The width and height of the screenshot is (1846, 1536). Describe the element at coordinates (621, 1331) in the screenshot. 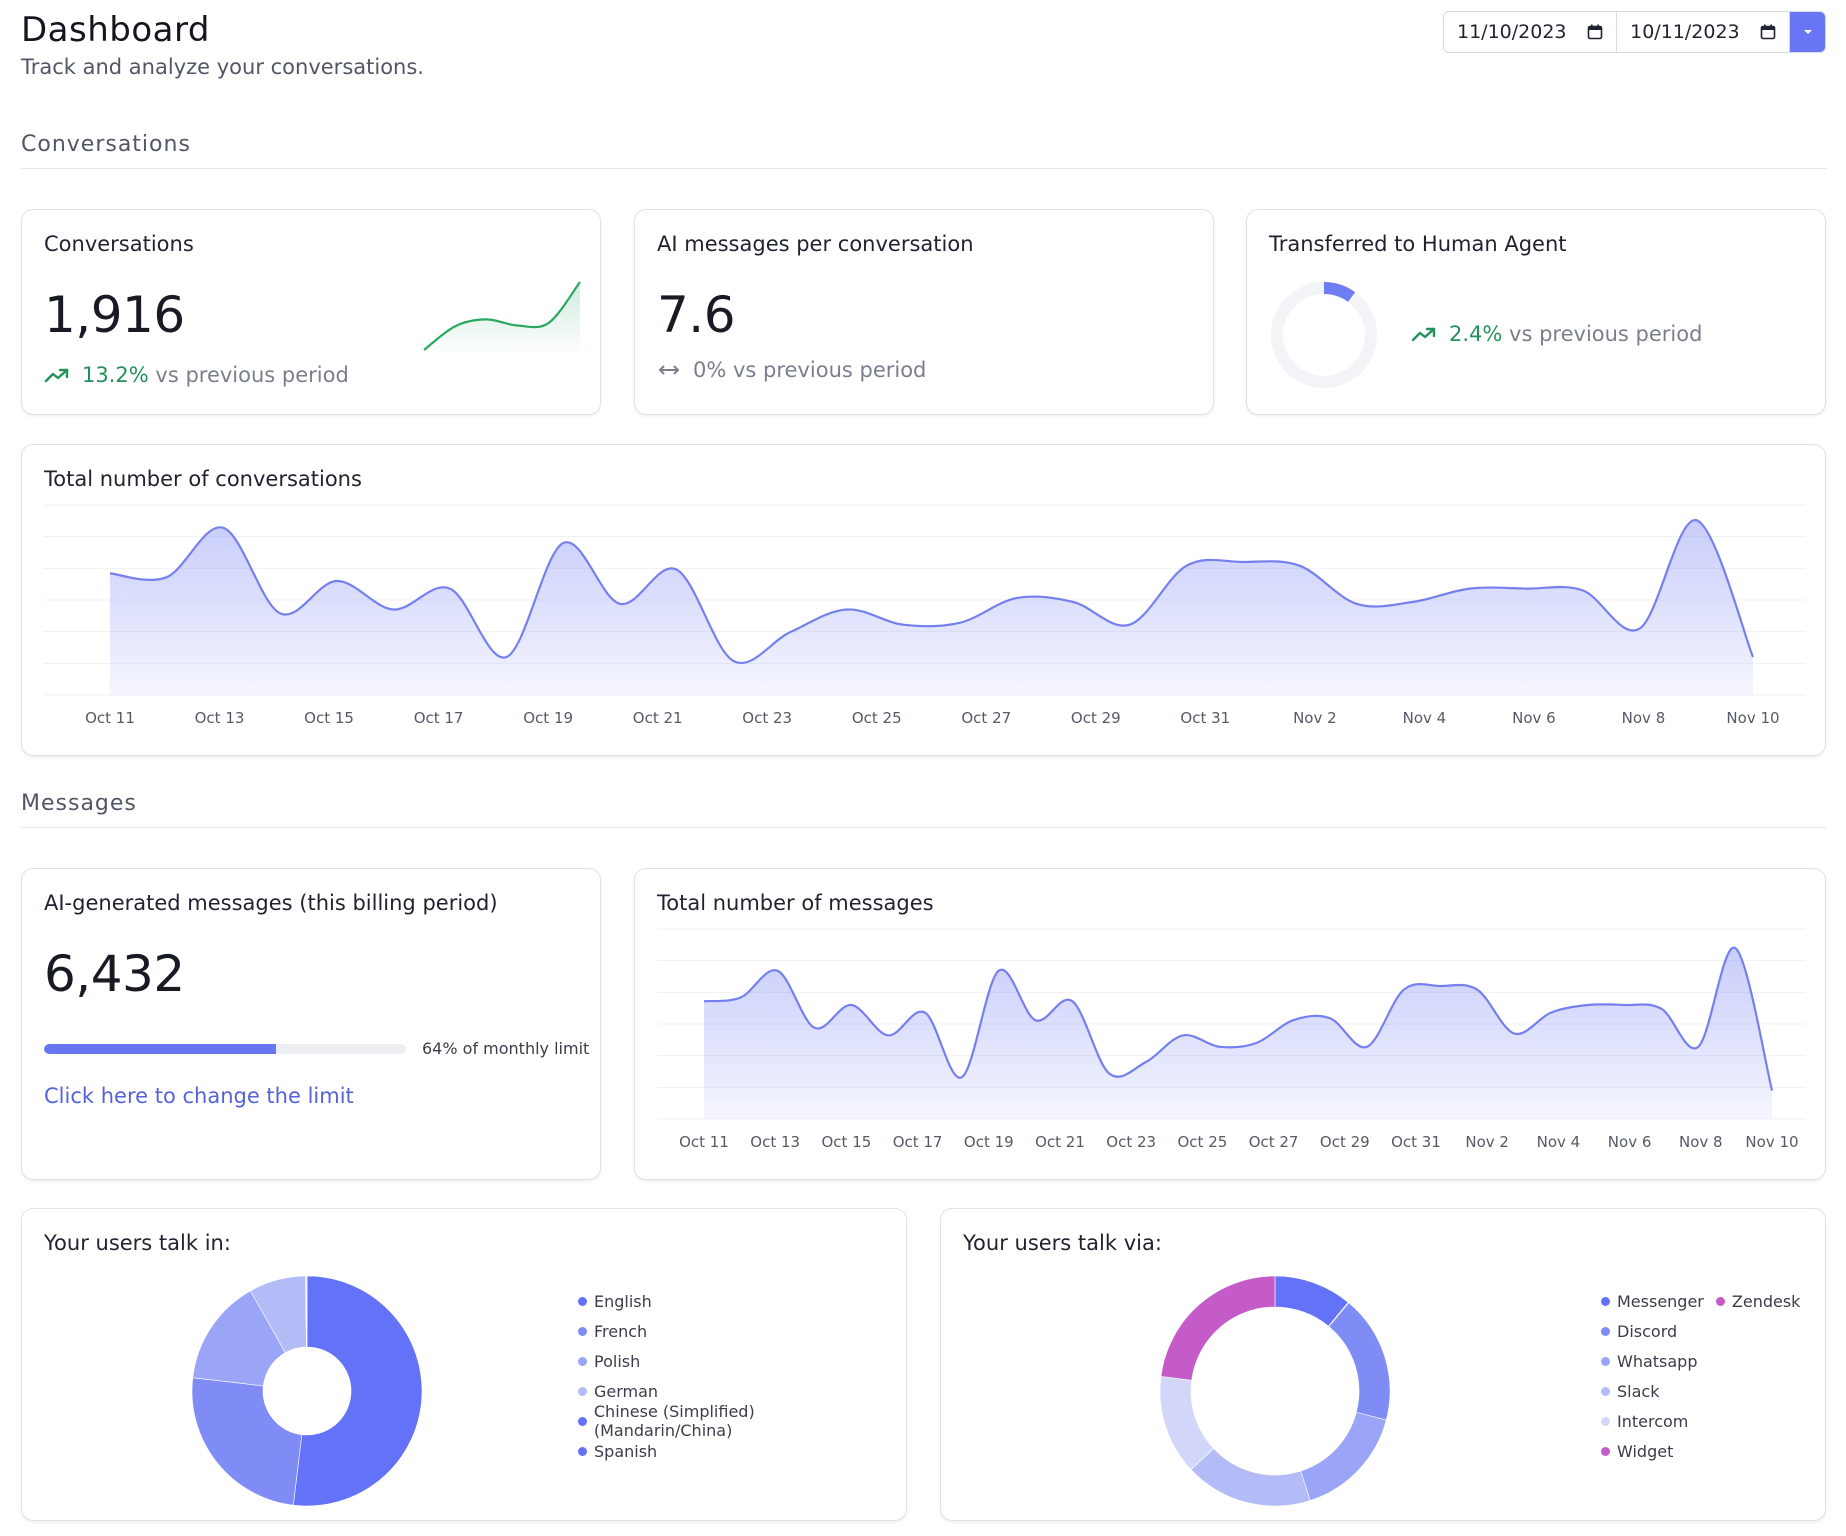

I see `legend-label: French` at that location.